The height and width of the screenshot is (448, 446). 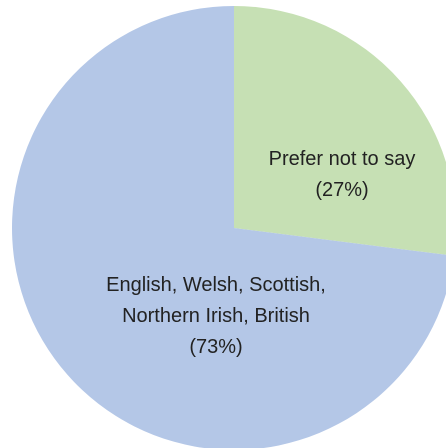 I want to click on slice-label-british-line-2: Northern Irish, British, so click(x=216, y=316).